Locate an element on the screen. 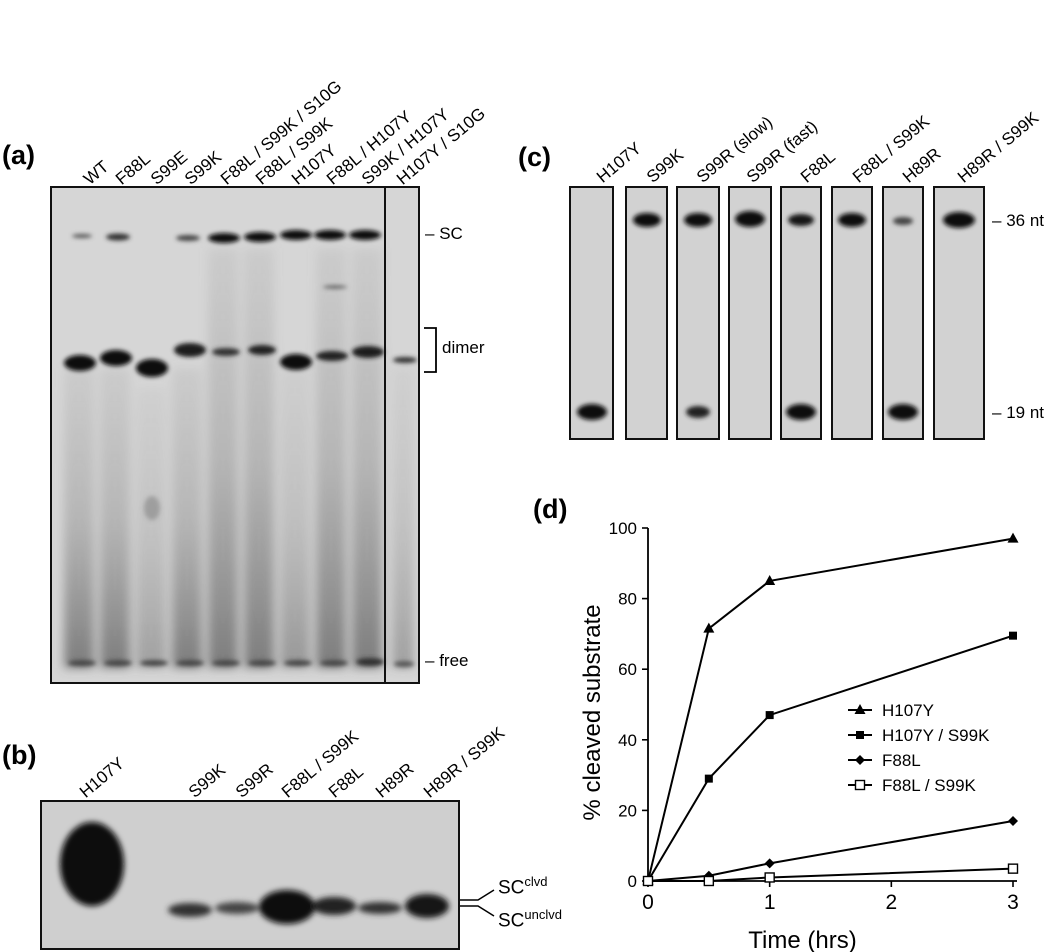  lane-label-c: H107Y is located at coordinates (619, 162).